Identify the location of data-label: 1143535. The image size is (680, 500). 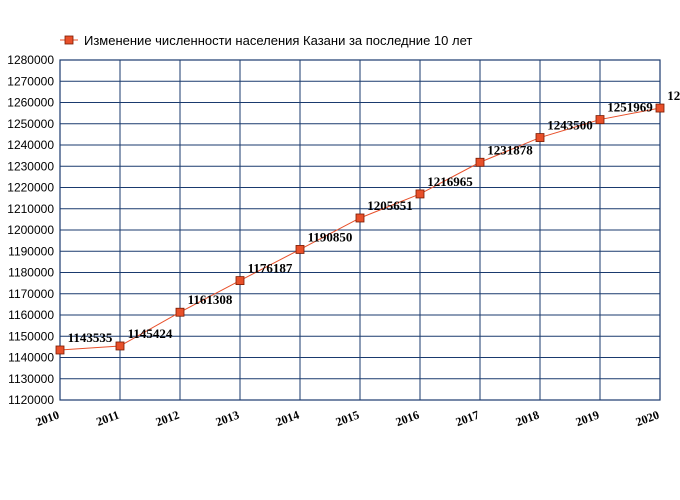
(90, 337).